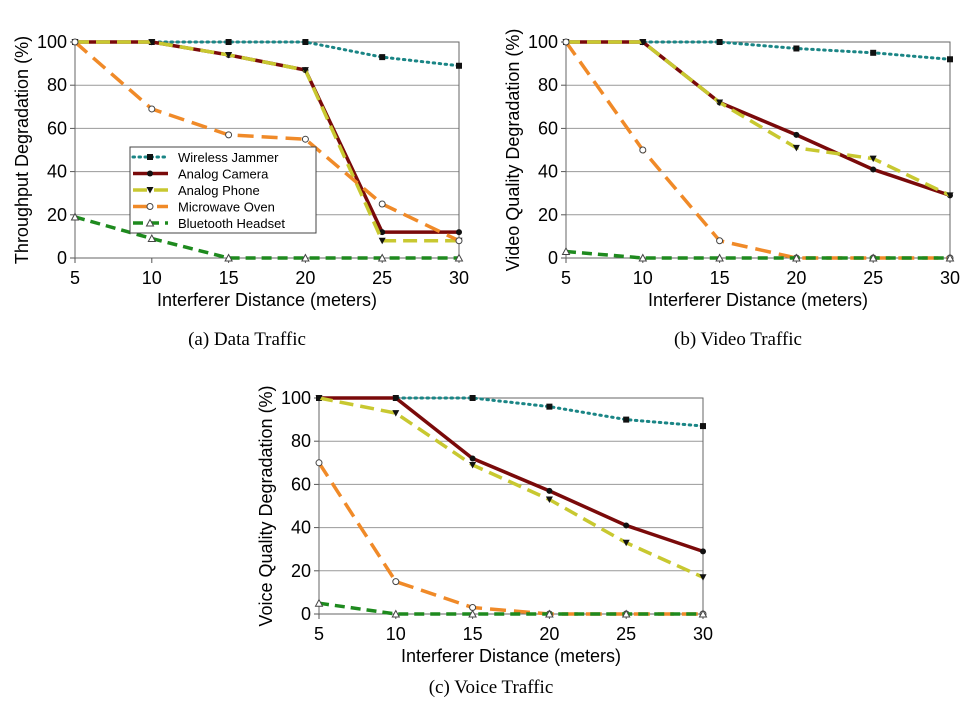 This screenshot has width=966, height=714. I want to click on plot-frame, so click(511, 506).